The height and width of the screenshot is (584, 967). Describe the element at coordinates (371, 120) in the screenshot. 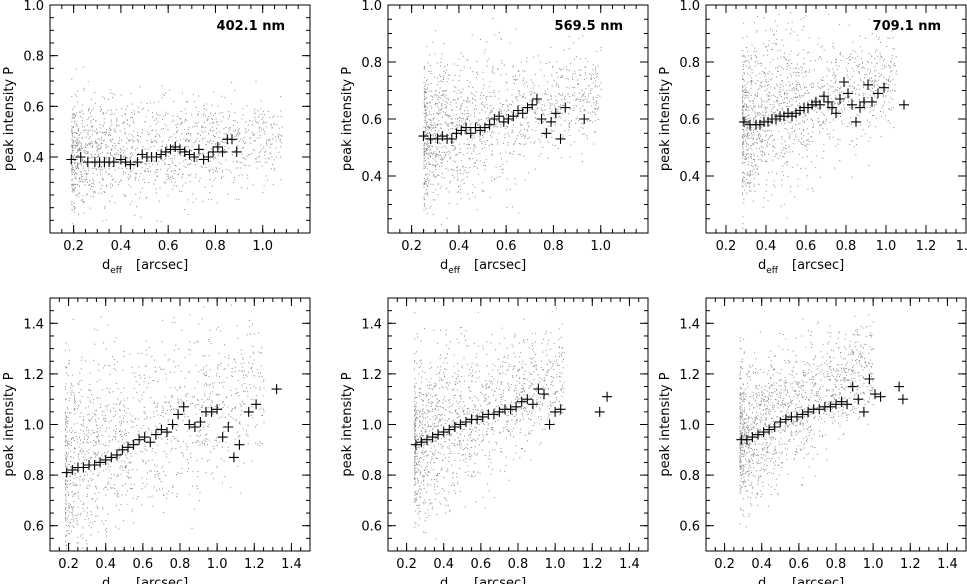

I see `y-tick-label: 0.6` at that location.